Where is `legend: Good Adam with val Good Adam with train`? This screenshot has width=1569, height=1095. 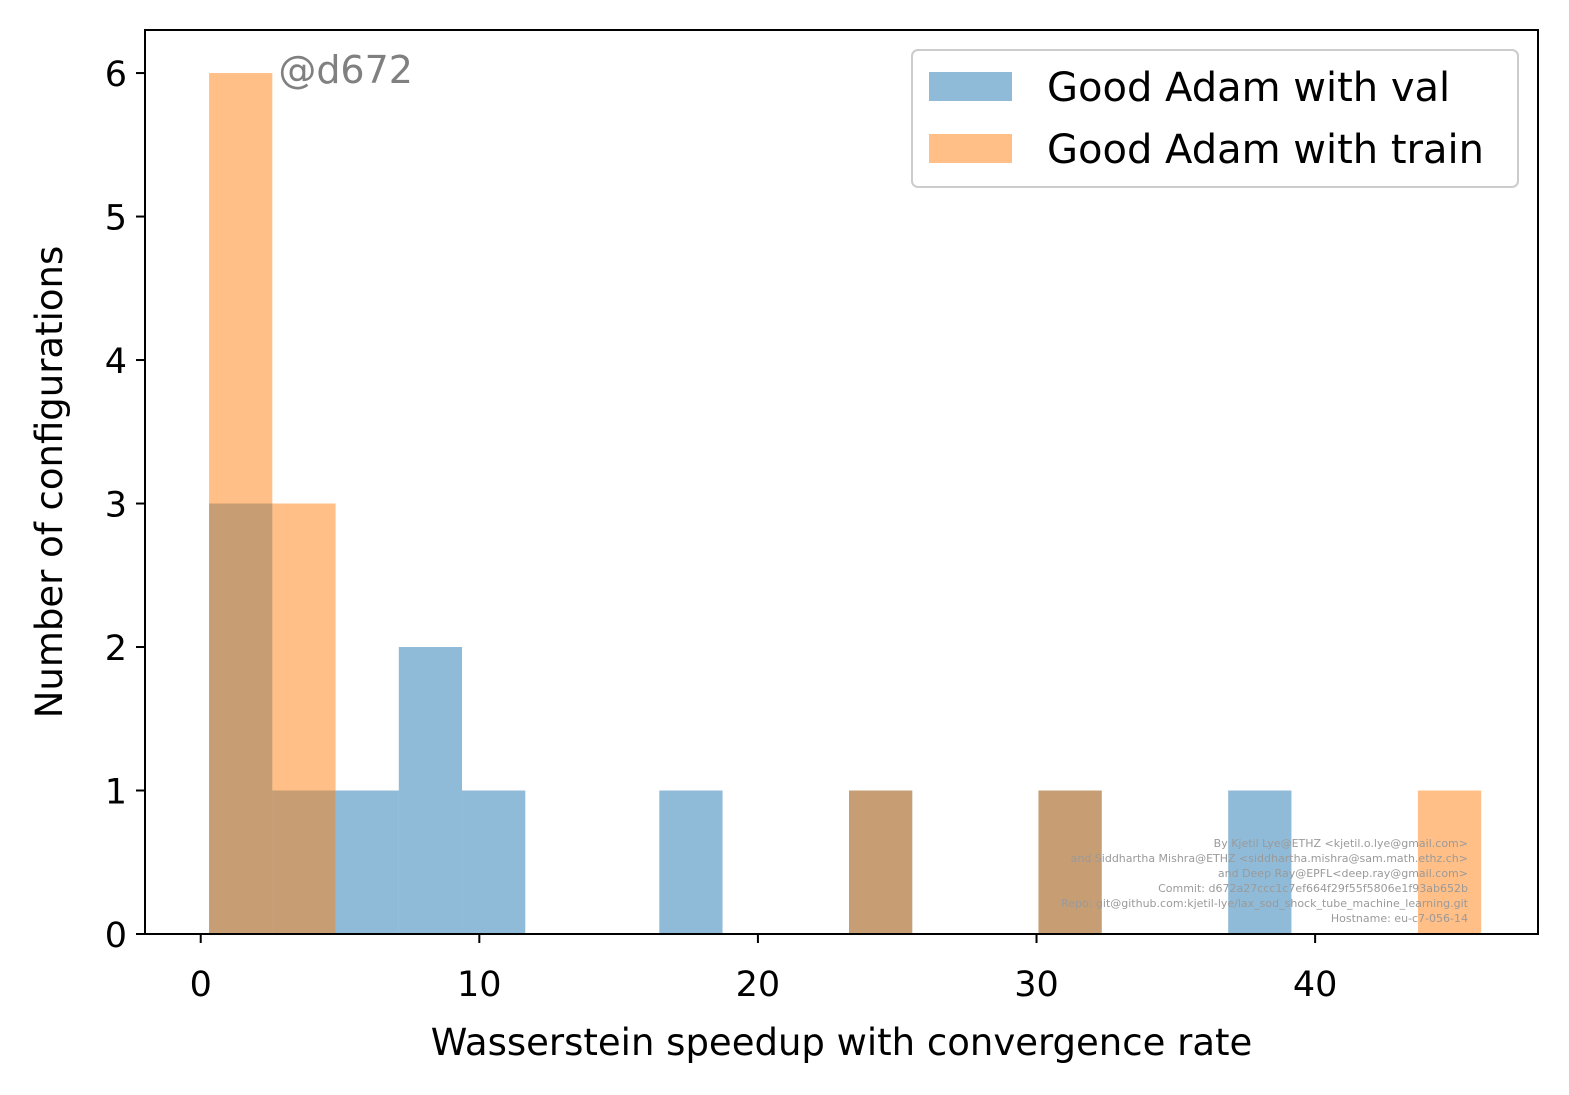 legend: Good Adam with val Good Adam with train is located at coordinates (1215, 118).